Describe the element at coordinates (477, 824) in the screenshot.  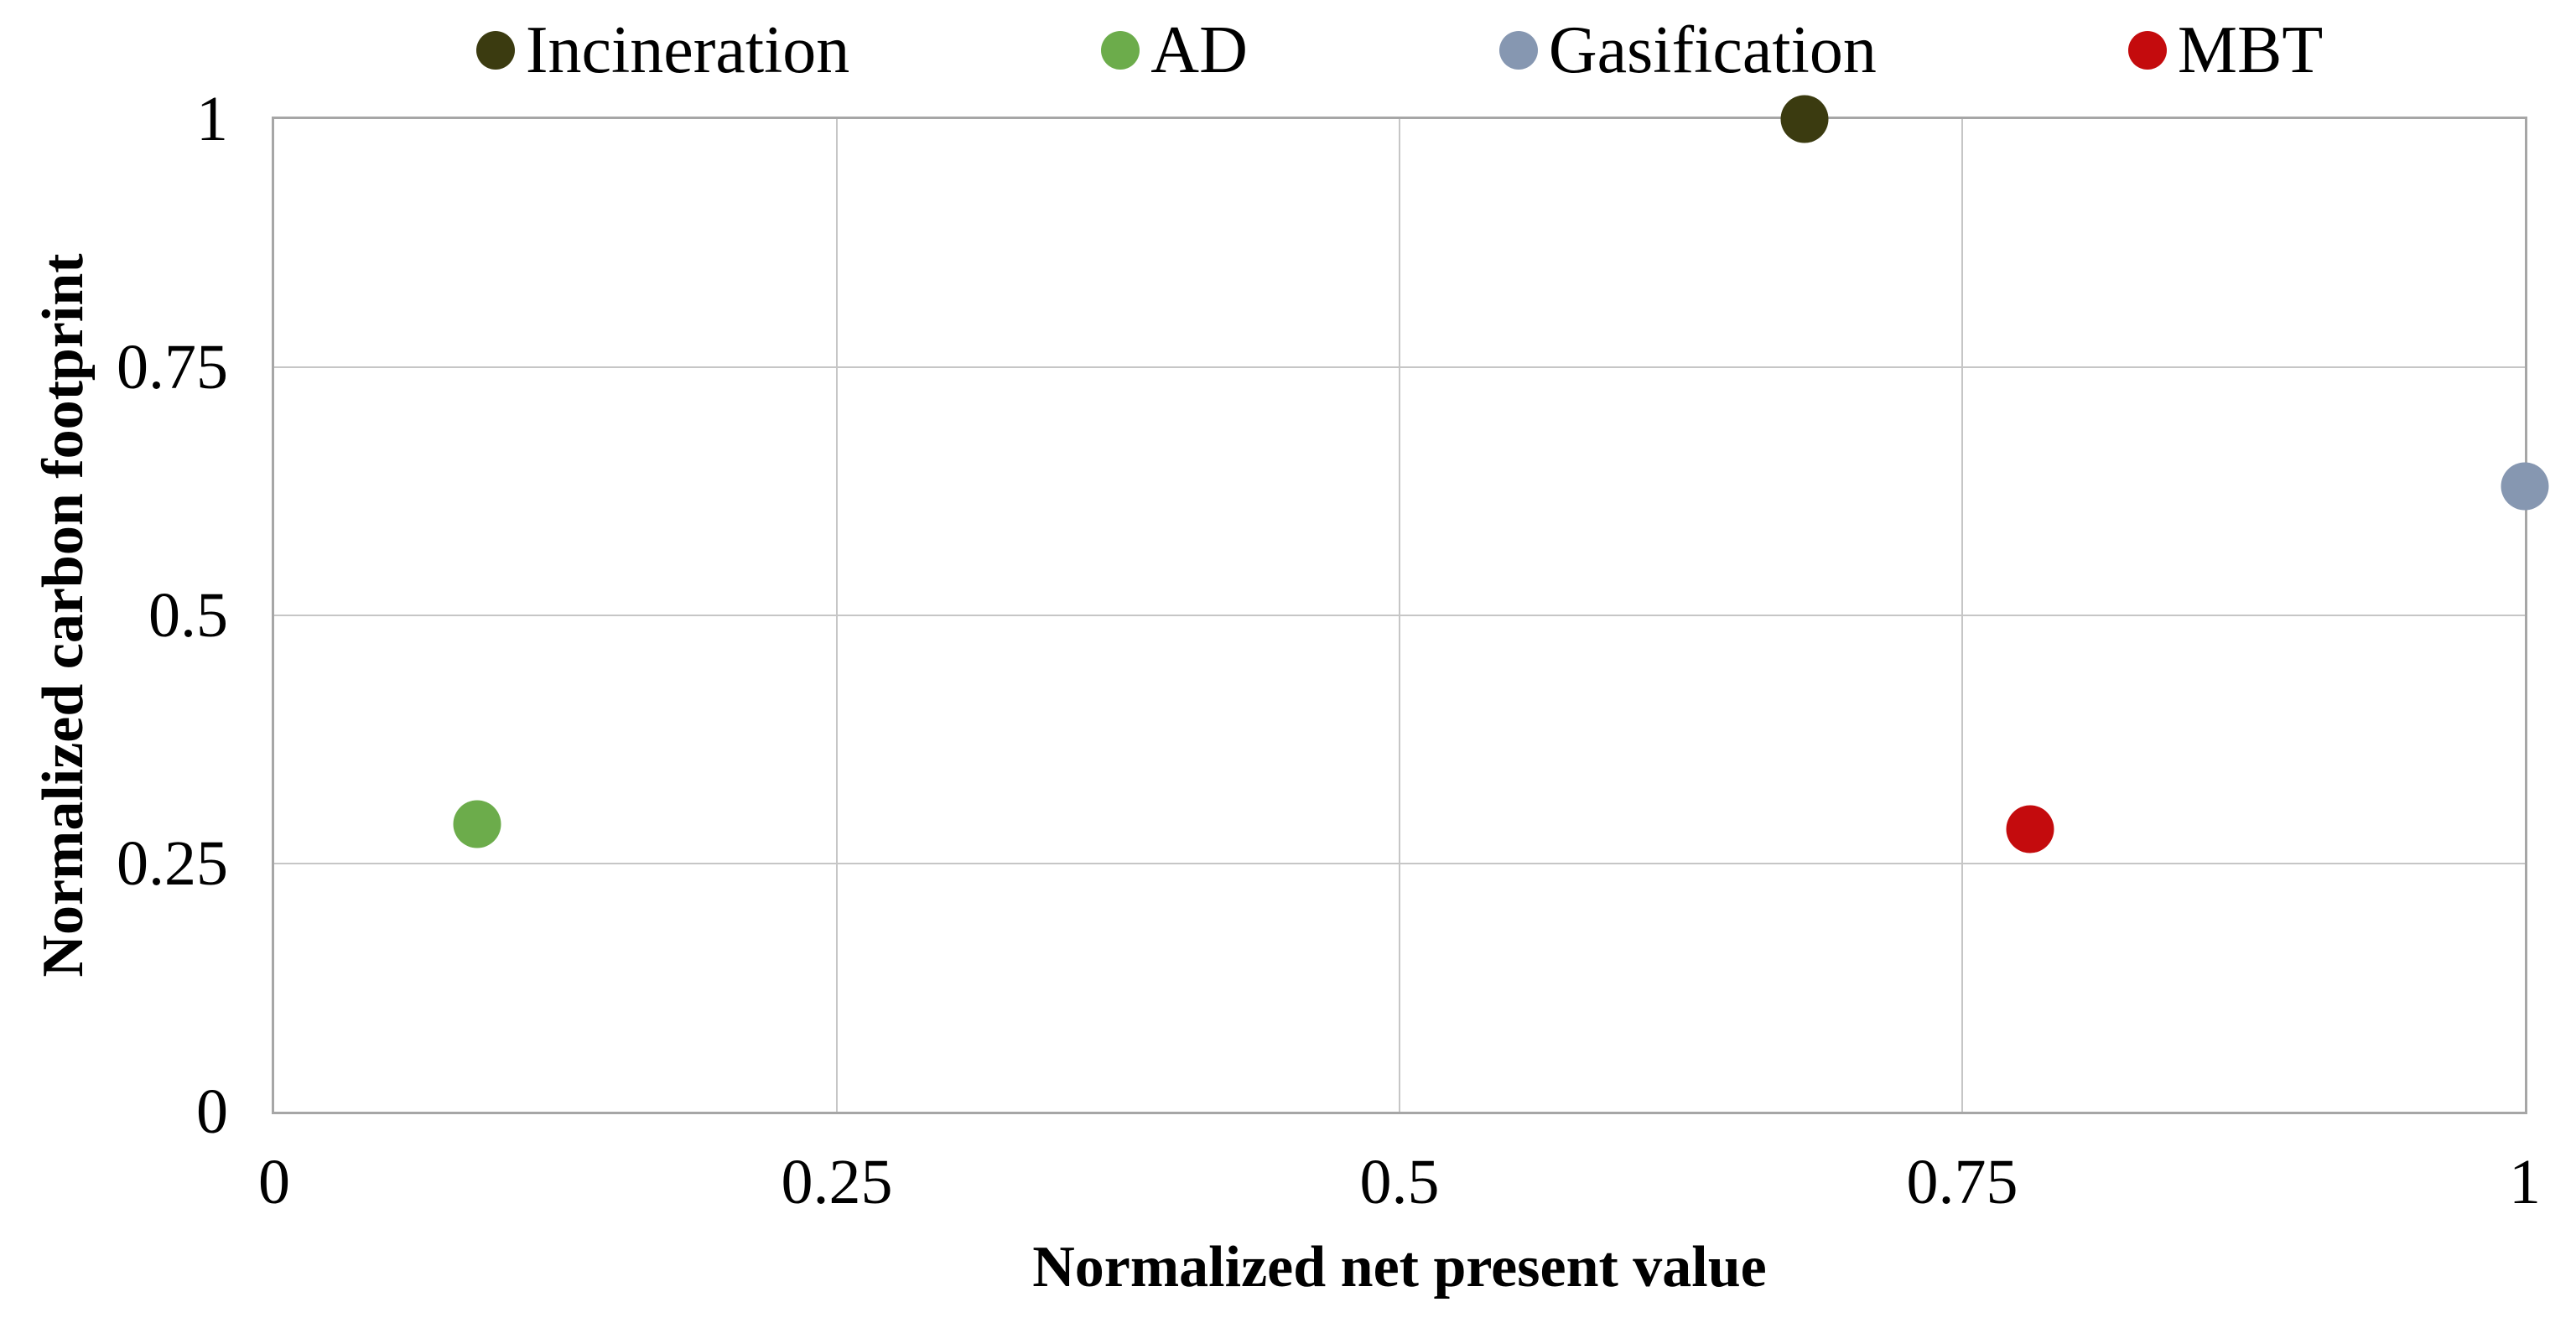
I see `data-point-ad` at that location.